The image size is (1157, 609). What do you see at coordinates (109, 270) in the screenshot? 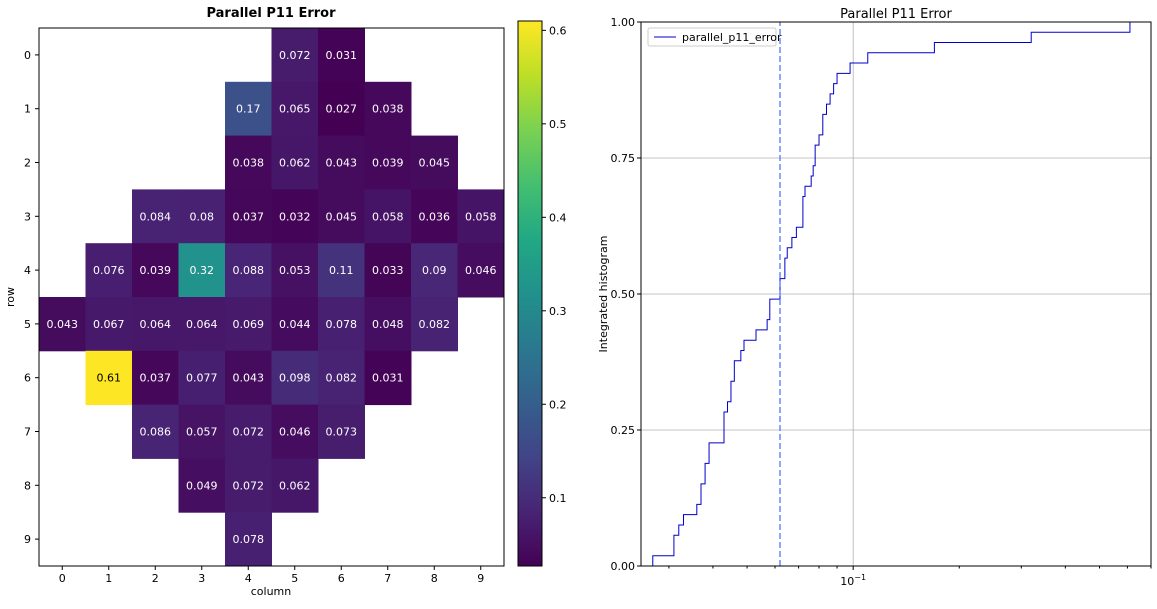
I see `heatmap-cell-label: 0.076` at bounding box center [109, 270].